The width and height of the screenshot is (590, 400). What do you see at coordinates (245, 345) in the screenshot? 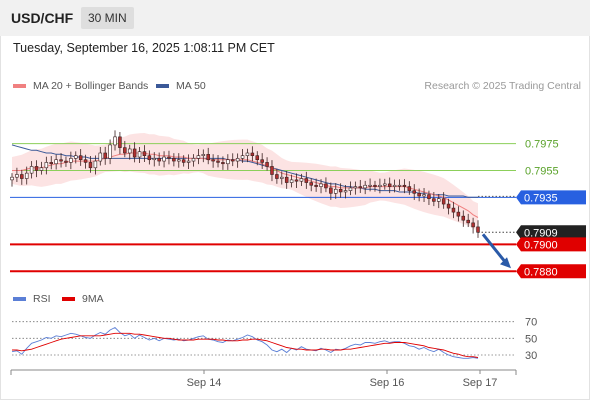
I see `9ma-line` at bounding box center [245, 345].